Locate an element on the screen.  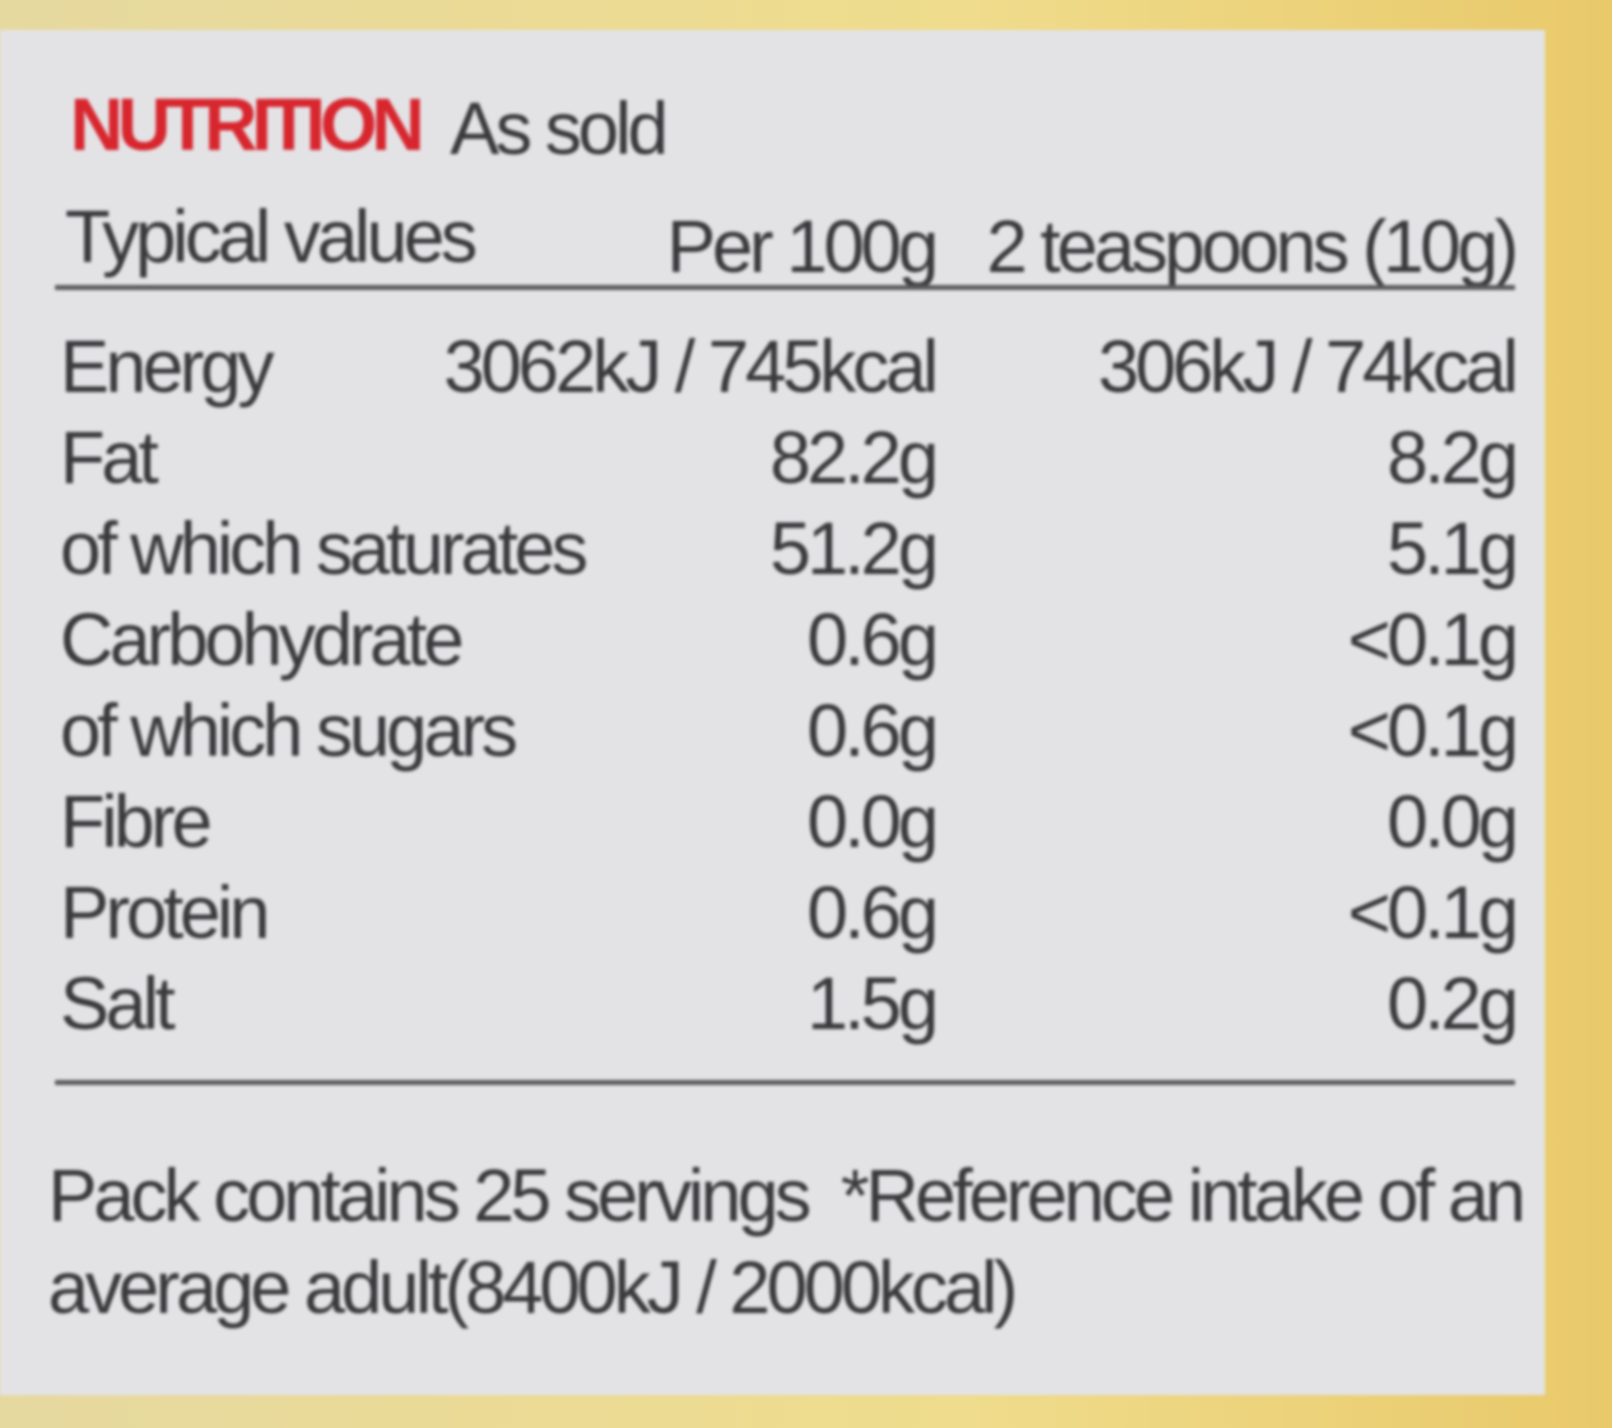
nutrient-value: 51.2g is located at coordinates (854, 548).